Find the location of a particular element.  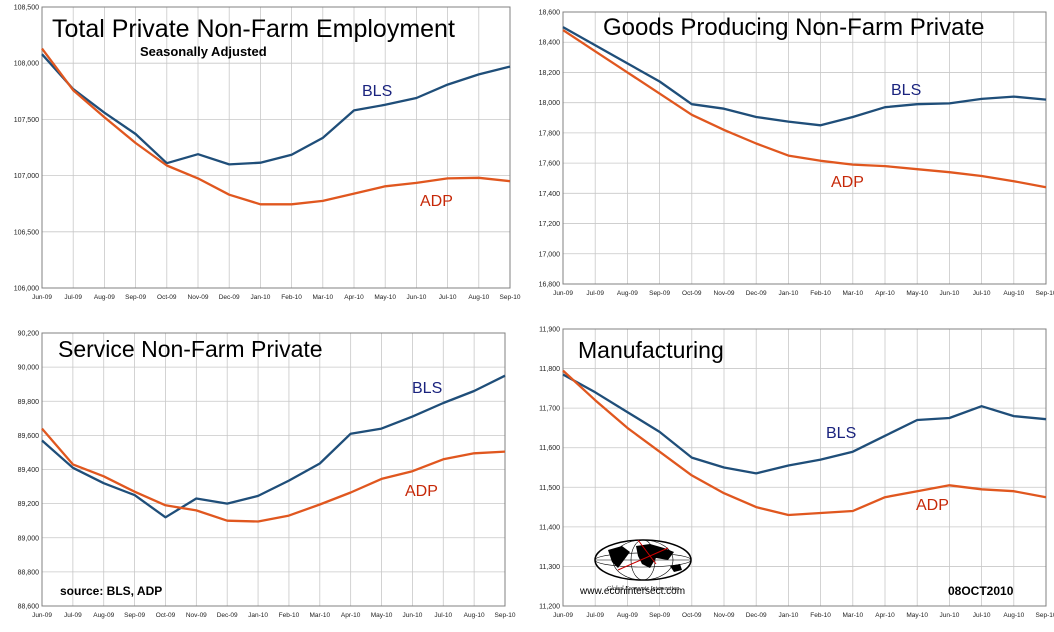

y-tick-label: 89,600 is located at coordinates (29, 436).